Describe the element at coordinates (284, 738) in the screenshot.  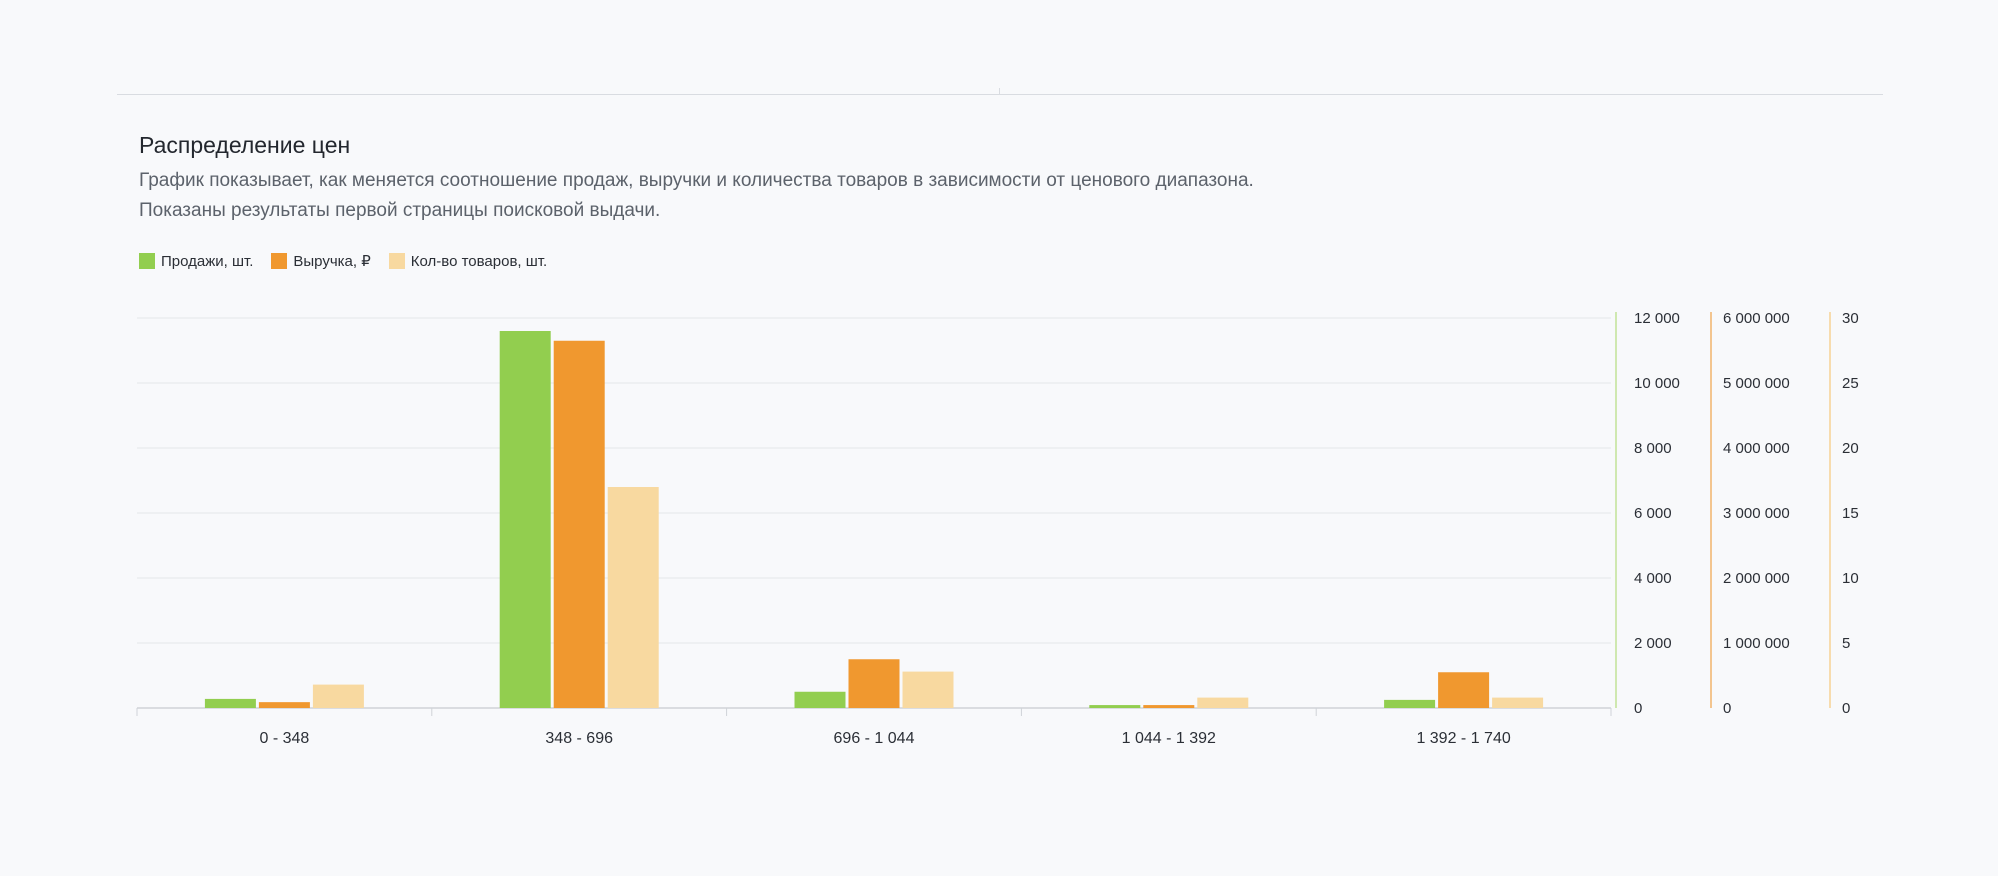
I see `x-tick-label: 0 - 348` at that location.